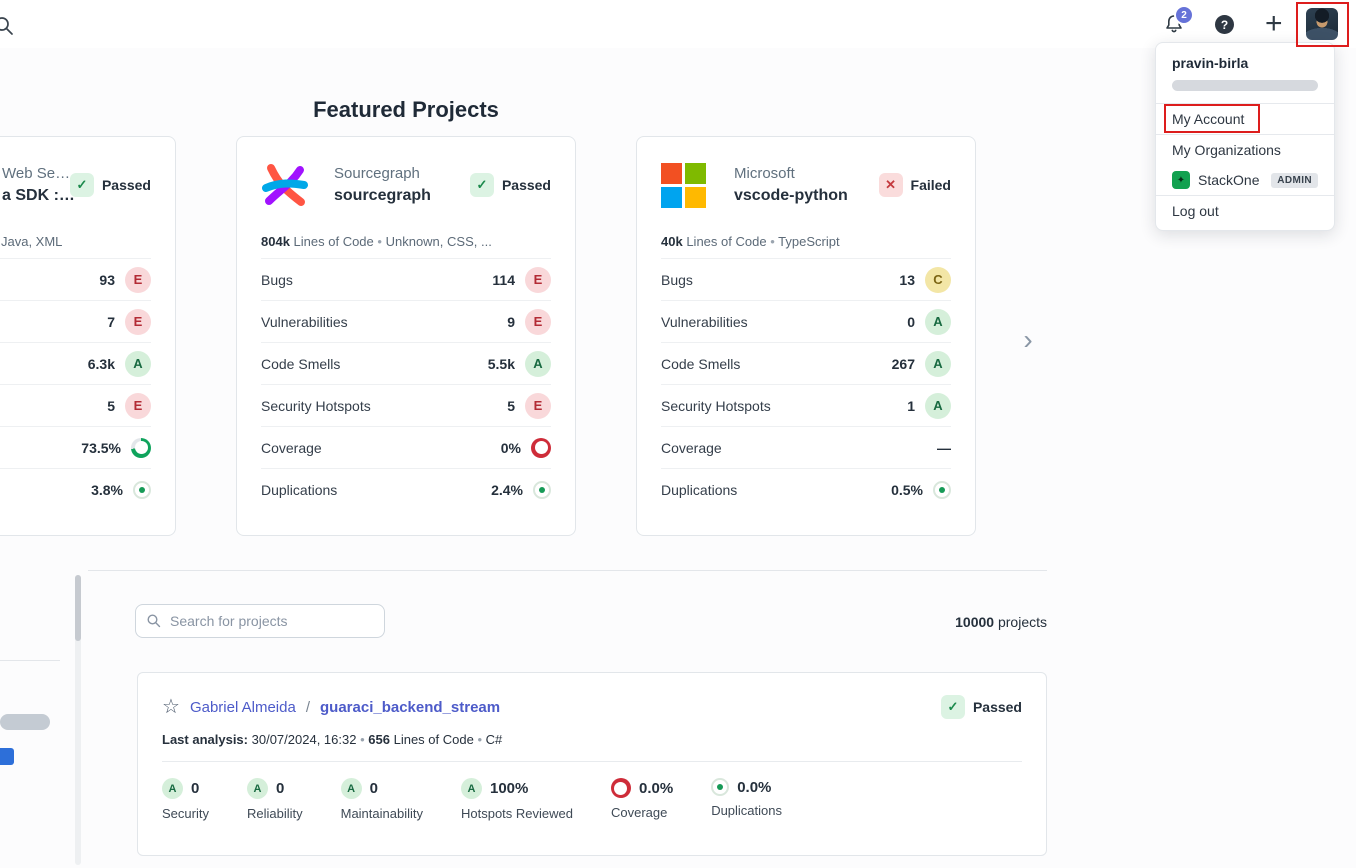  What do you see at coordinates (938, 279) in the screenshot?
I see `rating-badge-c: C` at bounding box center [938, 279].